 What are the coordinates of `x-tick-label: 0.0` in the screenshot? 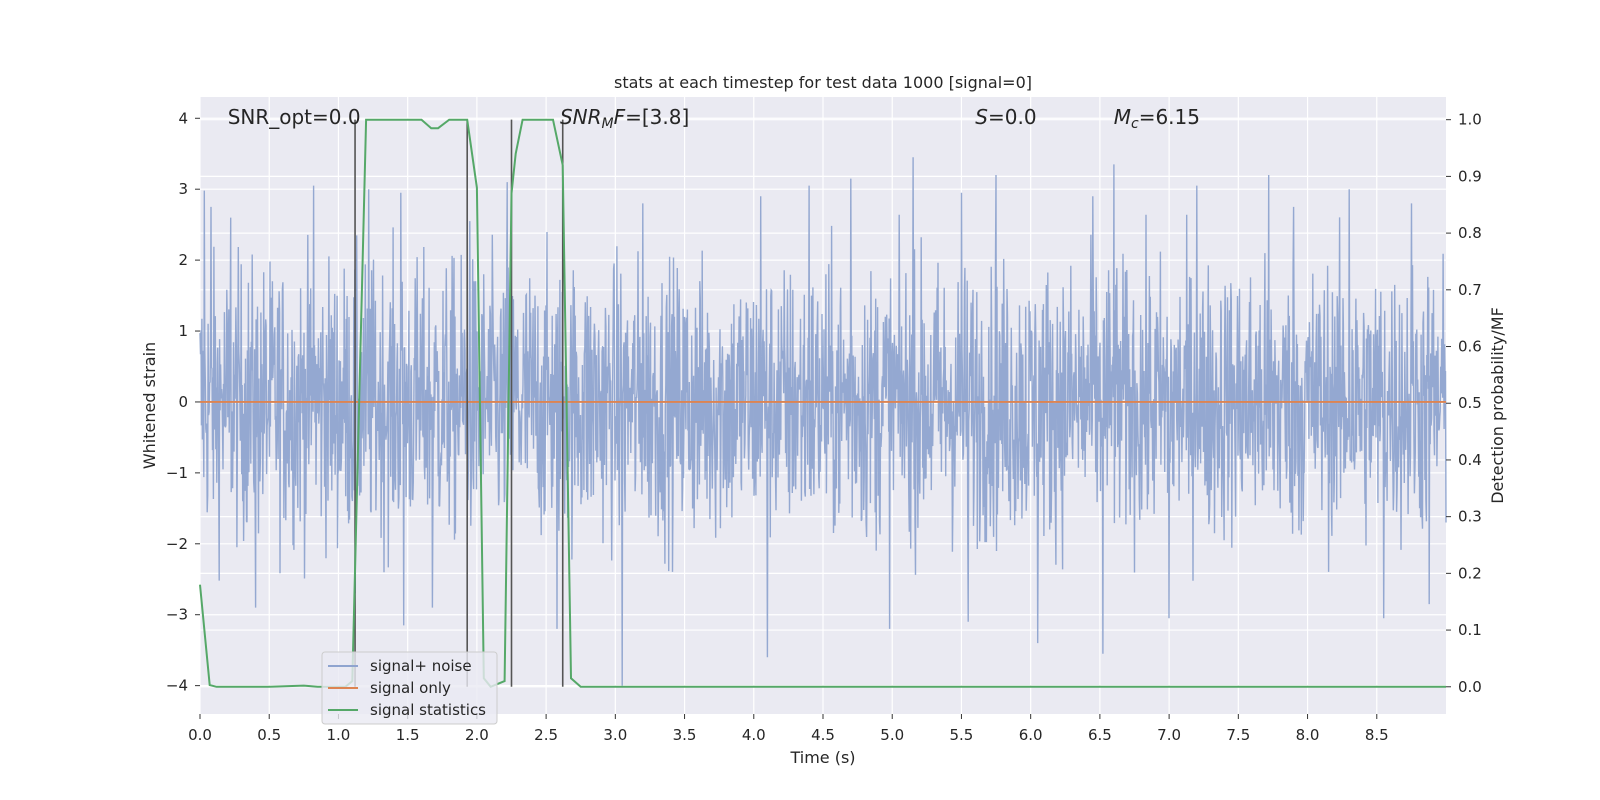 It's located at (200, 735).